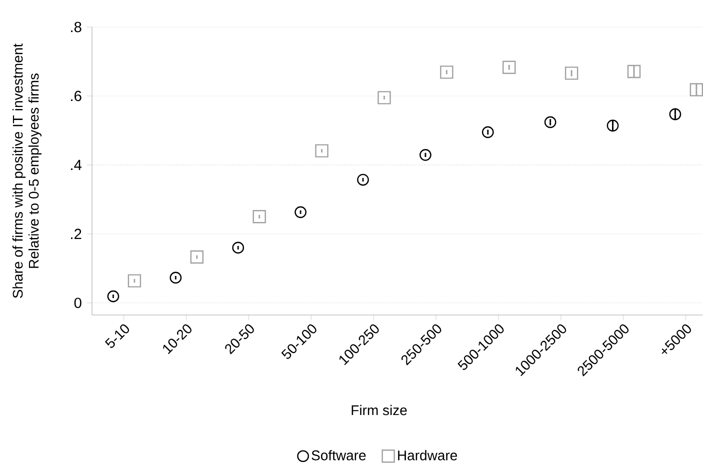  Describe the element at coordinates (35, 171) in the screenshot. I see `text: Relative to 0-5 employees firms` at that location.